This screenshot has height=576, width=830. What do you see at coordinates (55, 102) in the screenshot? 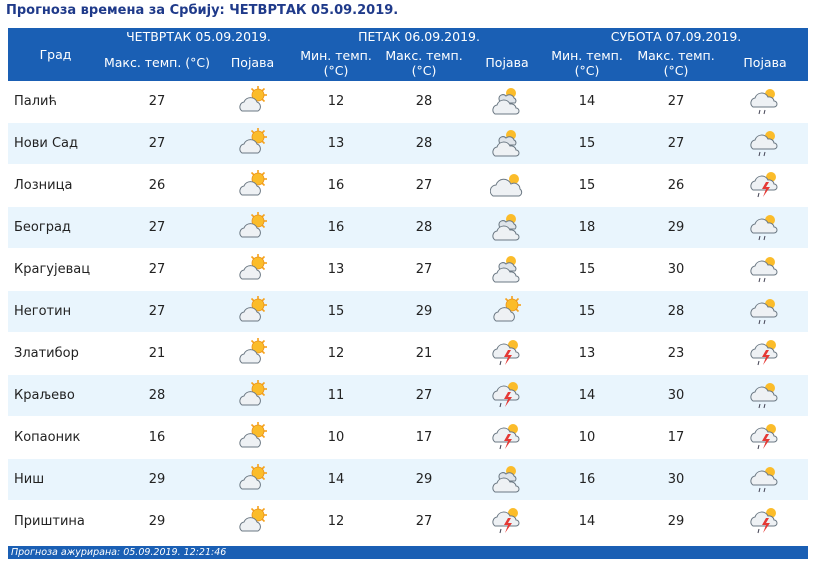
I see `city-name: Палић` at bounding box center [55, 102].